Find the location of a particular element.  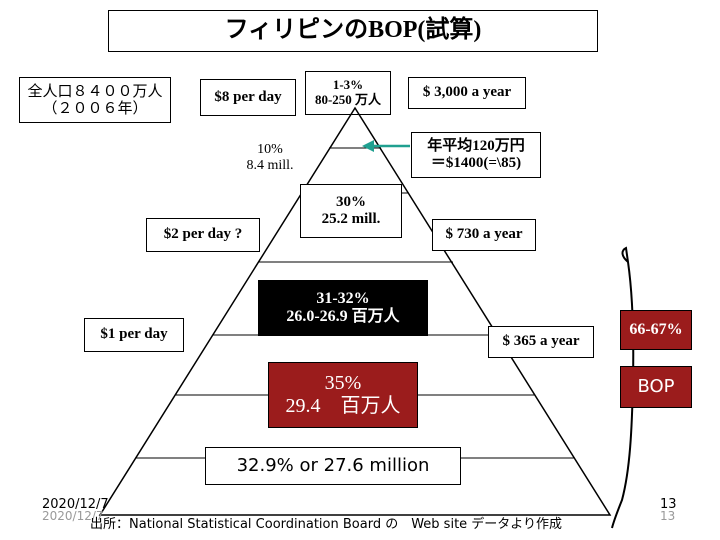

bottom-share-label: 35% 29.4 百万人 is located at coordinates (343, 394).